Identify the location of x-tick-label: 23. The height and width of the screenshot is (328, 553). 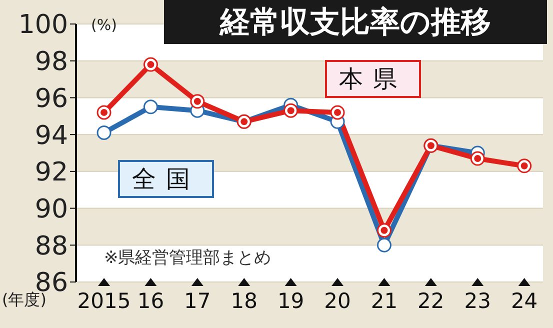
(477, 301).